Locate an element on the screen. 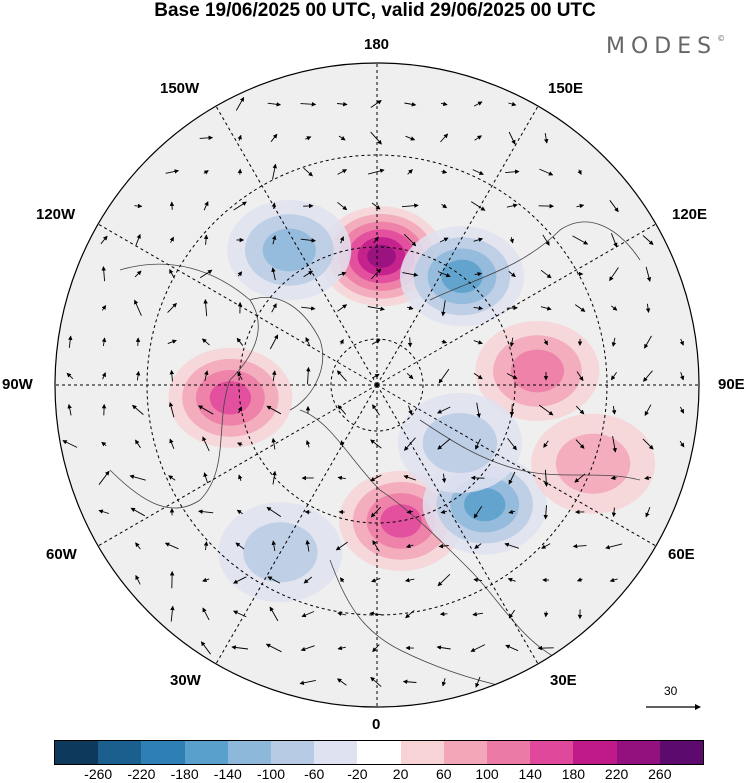 The height and width of the screenshot is (783, 750). lon-label-0: 0 is located at coordinates (376, 724).